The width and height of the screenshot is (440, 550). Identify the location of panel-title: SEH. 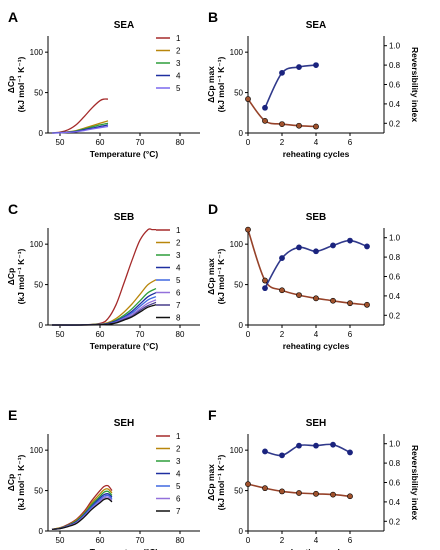
(124, 423).